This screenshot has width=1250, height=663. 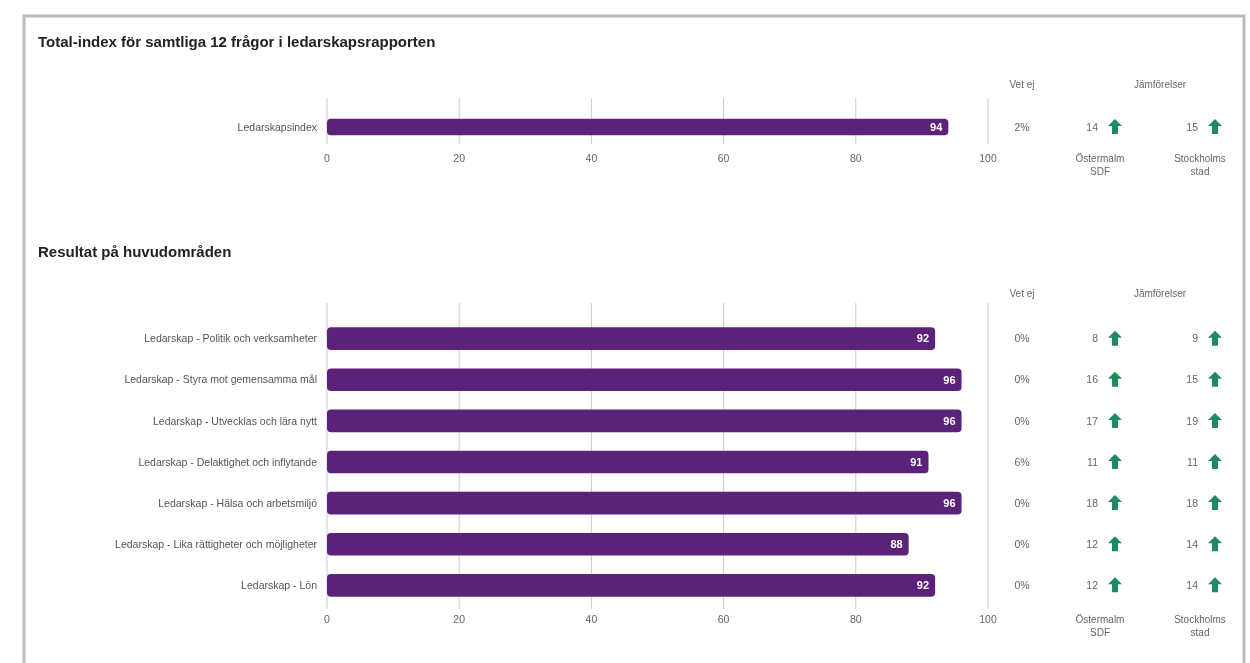 What do you see at coordinates (1092, 420) in the screenshot?
I see `text: 17` at bounding box center [1092, 420].